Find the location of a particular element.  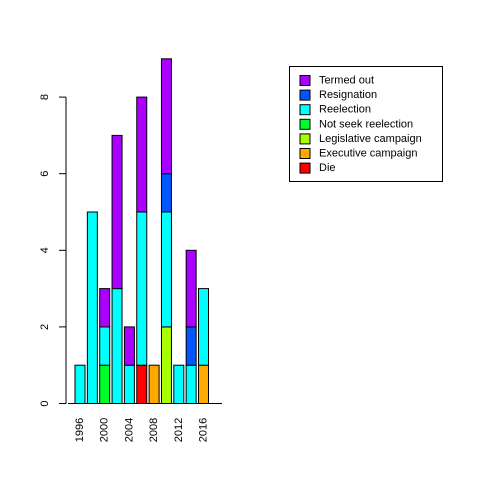

legend-label: Die is located at coordinates (327, 168).